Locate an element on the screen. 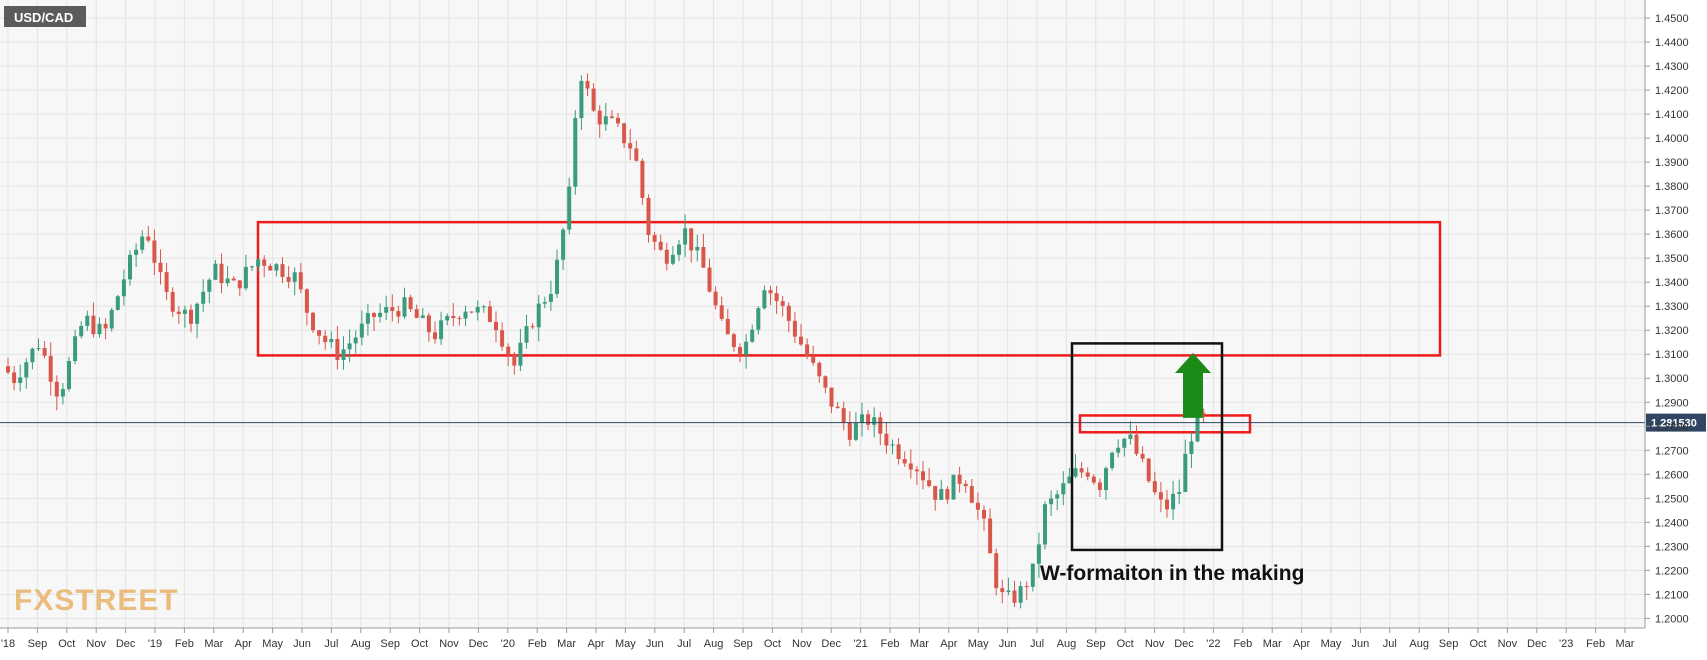 This screenshot has height=660, width=1707. y-tick-label: 1.3500 is located at coordinates (1672, 259).